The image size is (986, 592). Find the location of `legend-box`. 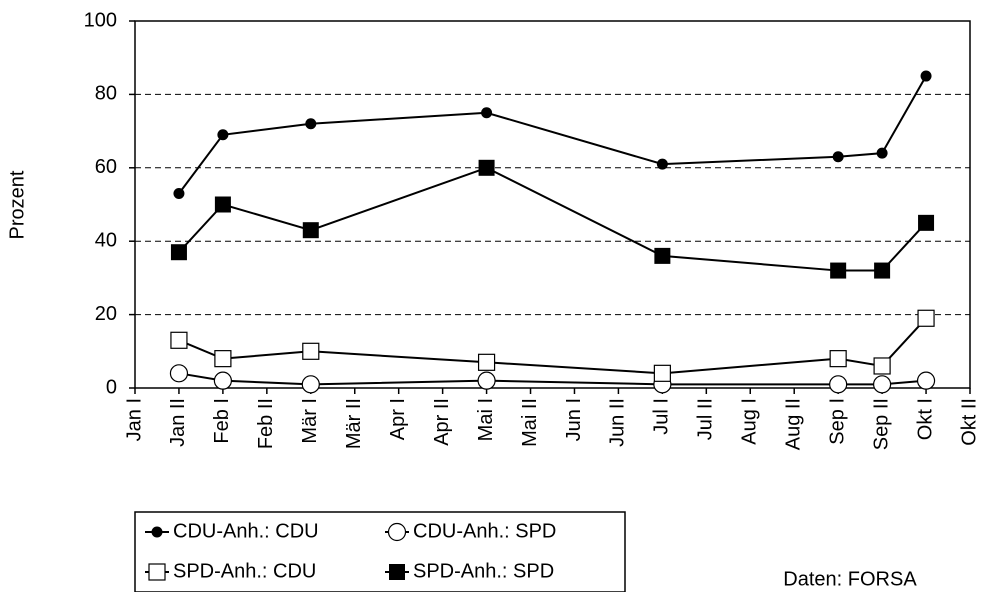

legend-box is located at coordinates (380, 551).